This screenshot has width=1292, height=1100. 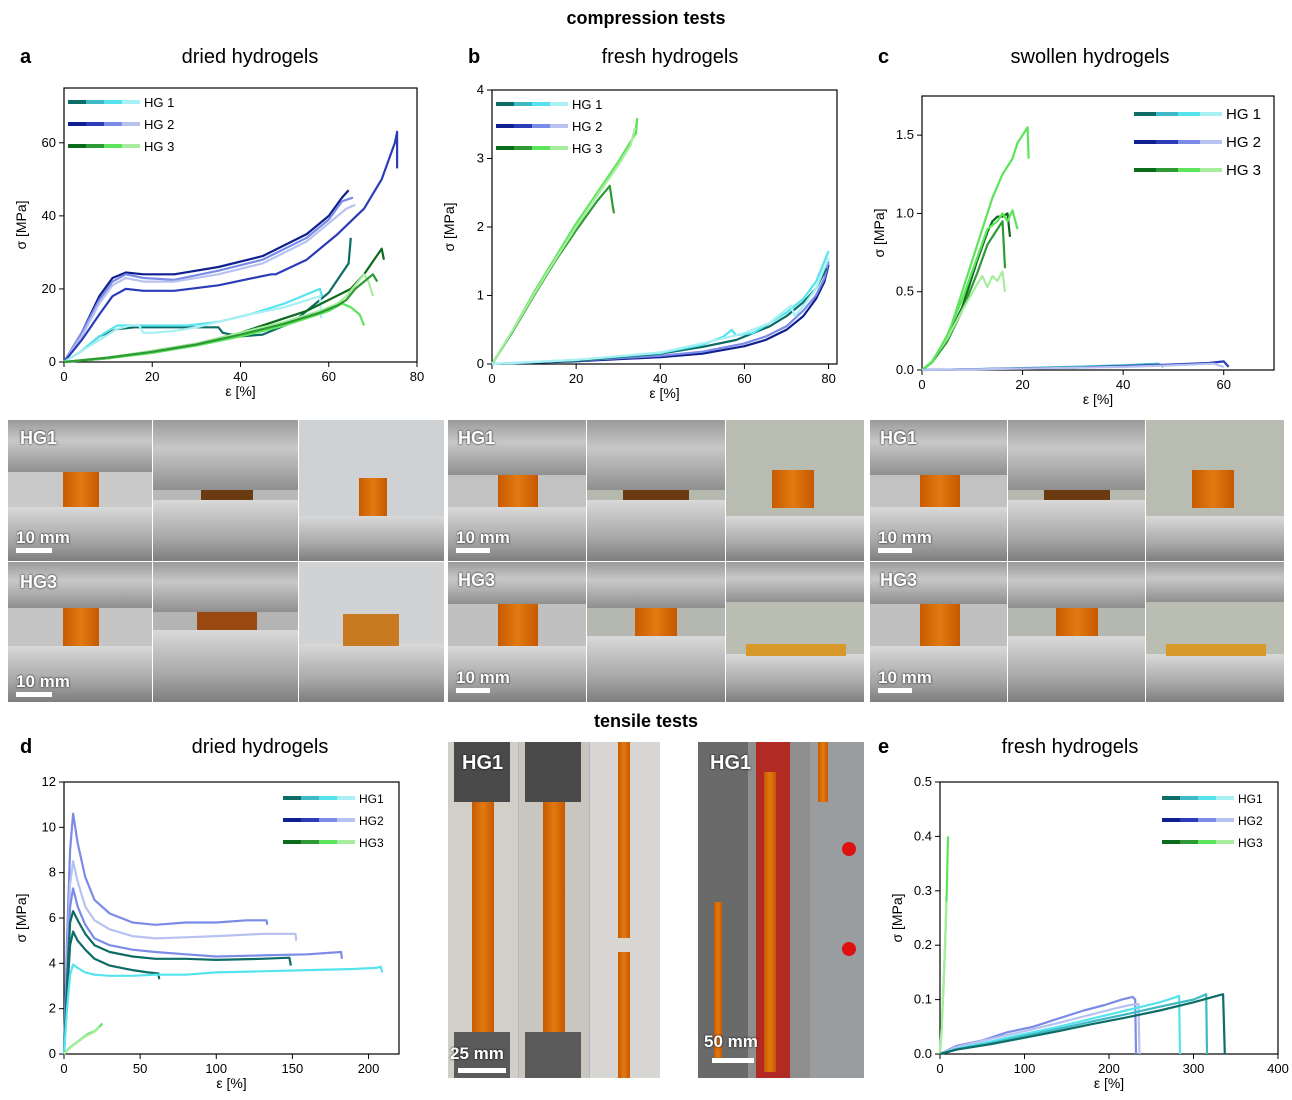 I want to click on panel-title-a: dried hydrogels, so click(x=250, y=57).